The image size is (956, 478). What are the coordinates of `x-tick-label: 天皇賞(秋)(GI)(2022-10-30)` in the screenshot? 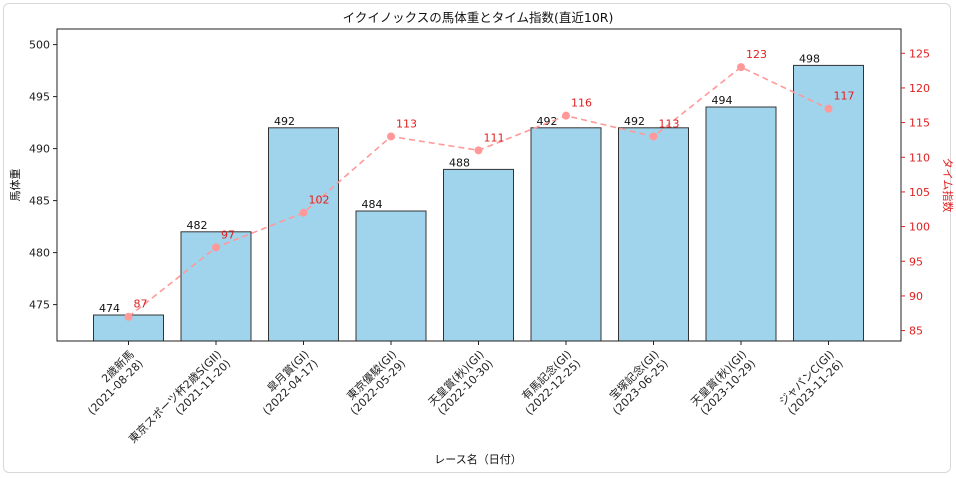 It's located at (460, 382).